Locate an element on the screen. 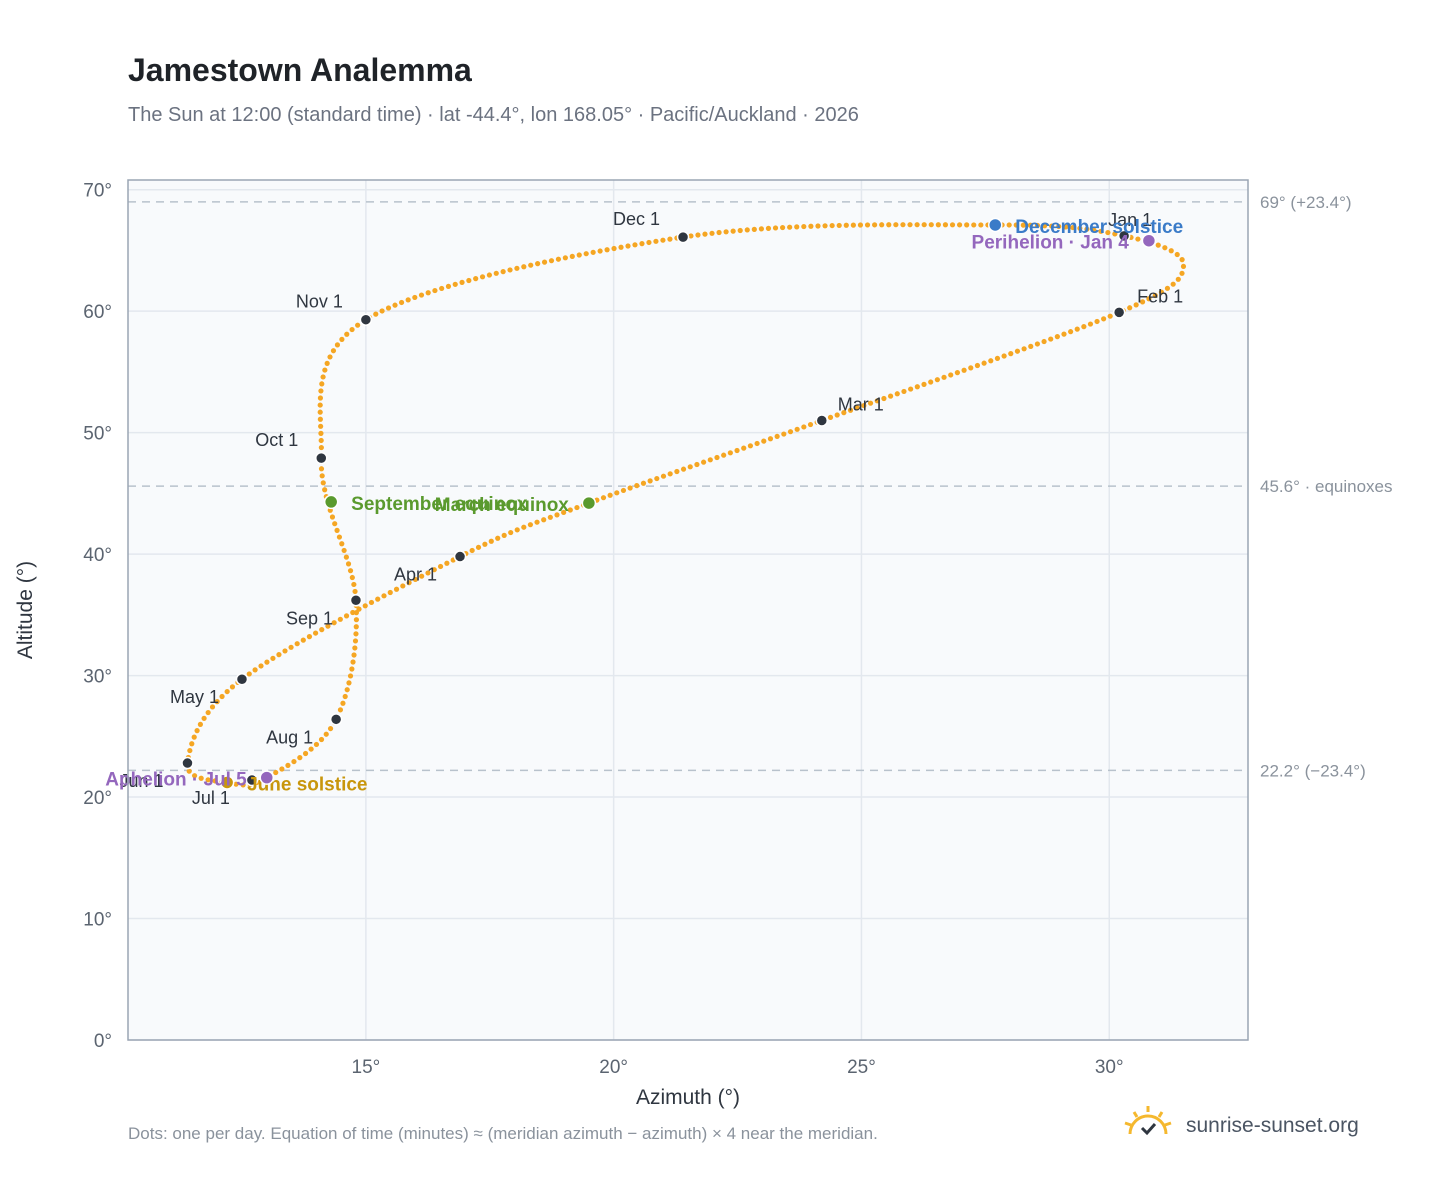 Image resolution: width=1448 pixels, height=1188 pixels. month-marker is located at coordinates (1119, 312).